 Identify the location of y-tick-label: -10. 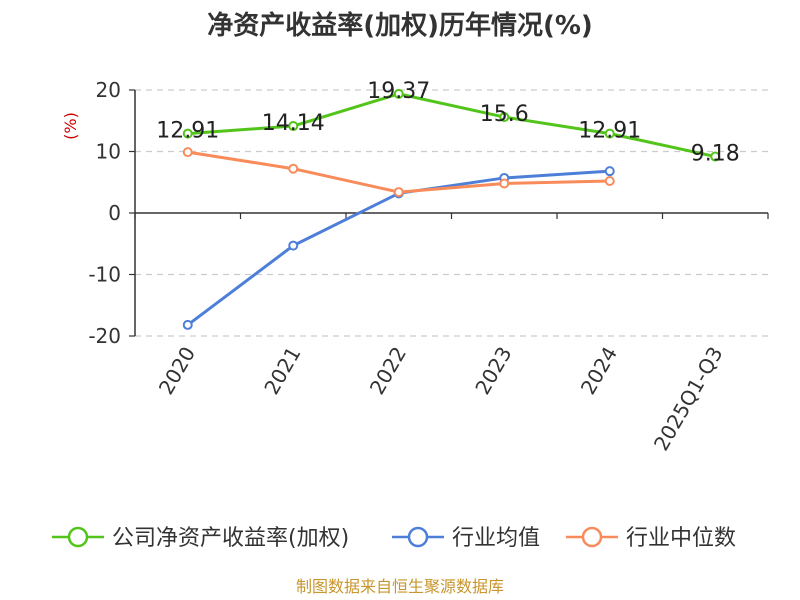
(104, 275).